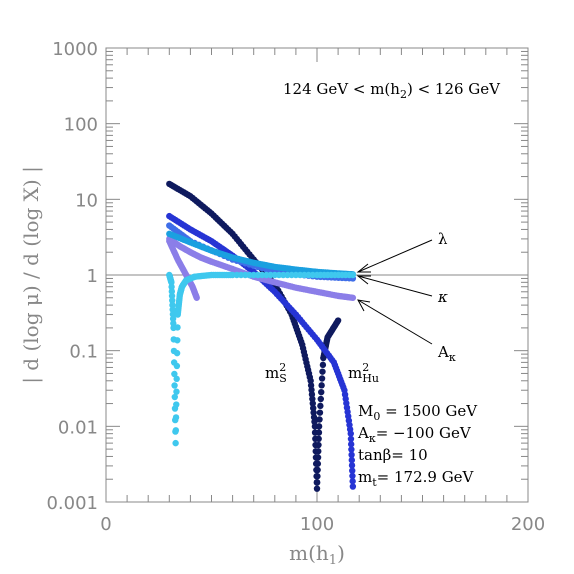 This screenshot has width=574, height=574. Describe the element at coordinates (442, 297) in the screenshot. I see `label-kappa: κ` at that location.